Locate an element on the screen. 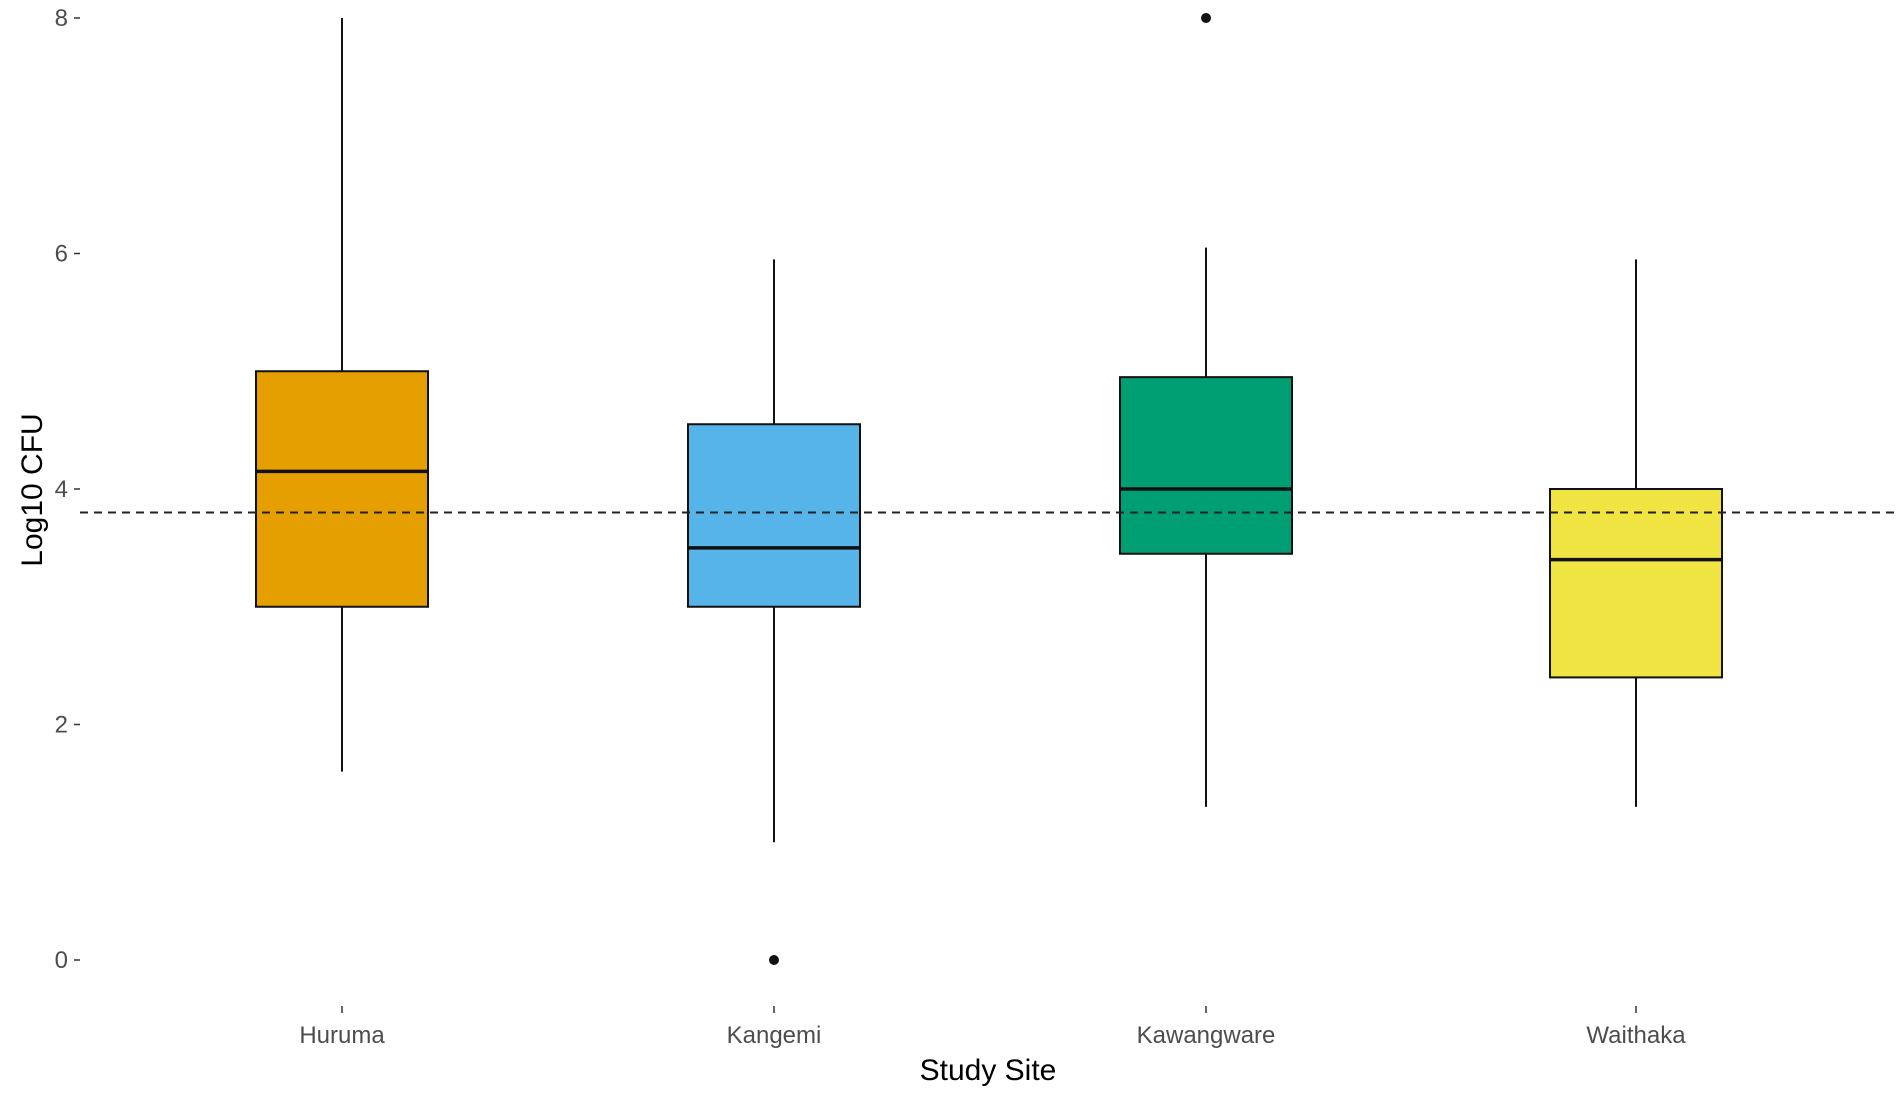 The height and width of the screenshot is (1094, 1902). y-axis-title: Log10 CFU is located at coordinates (32, 489).